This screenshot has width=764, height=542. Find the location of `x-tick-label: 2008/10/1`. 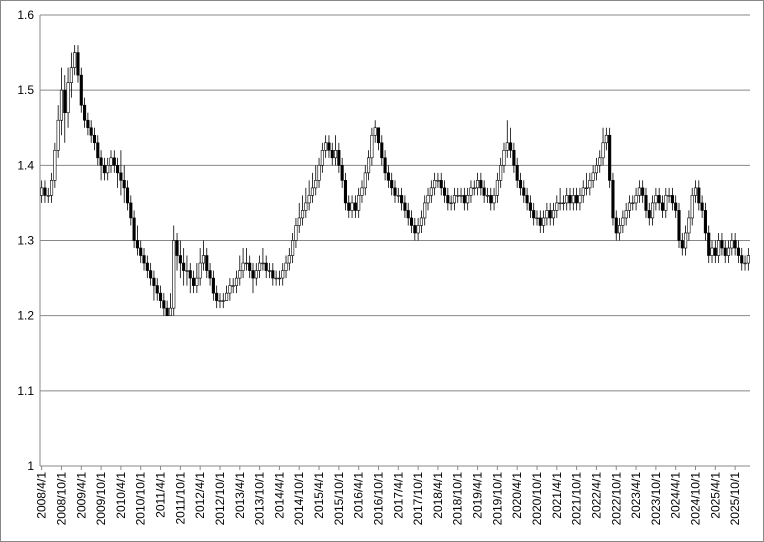

x-tick-label: 2008/10/1 is located at coordinates (61, 499).